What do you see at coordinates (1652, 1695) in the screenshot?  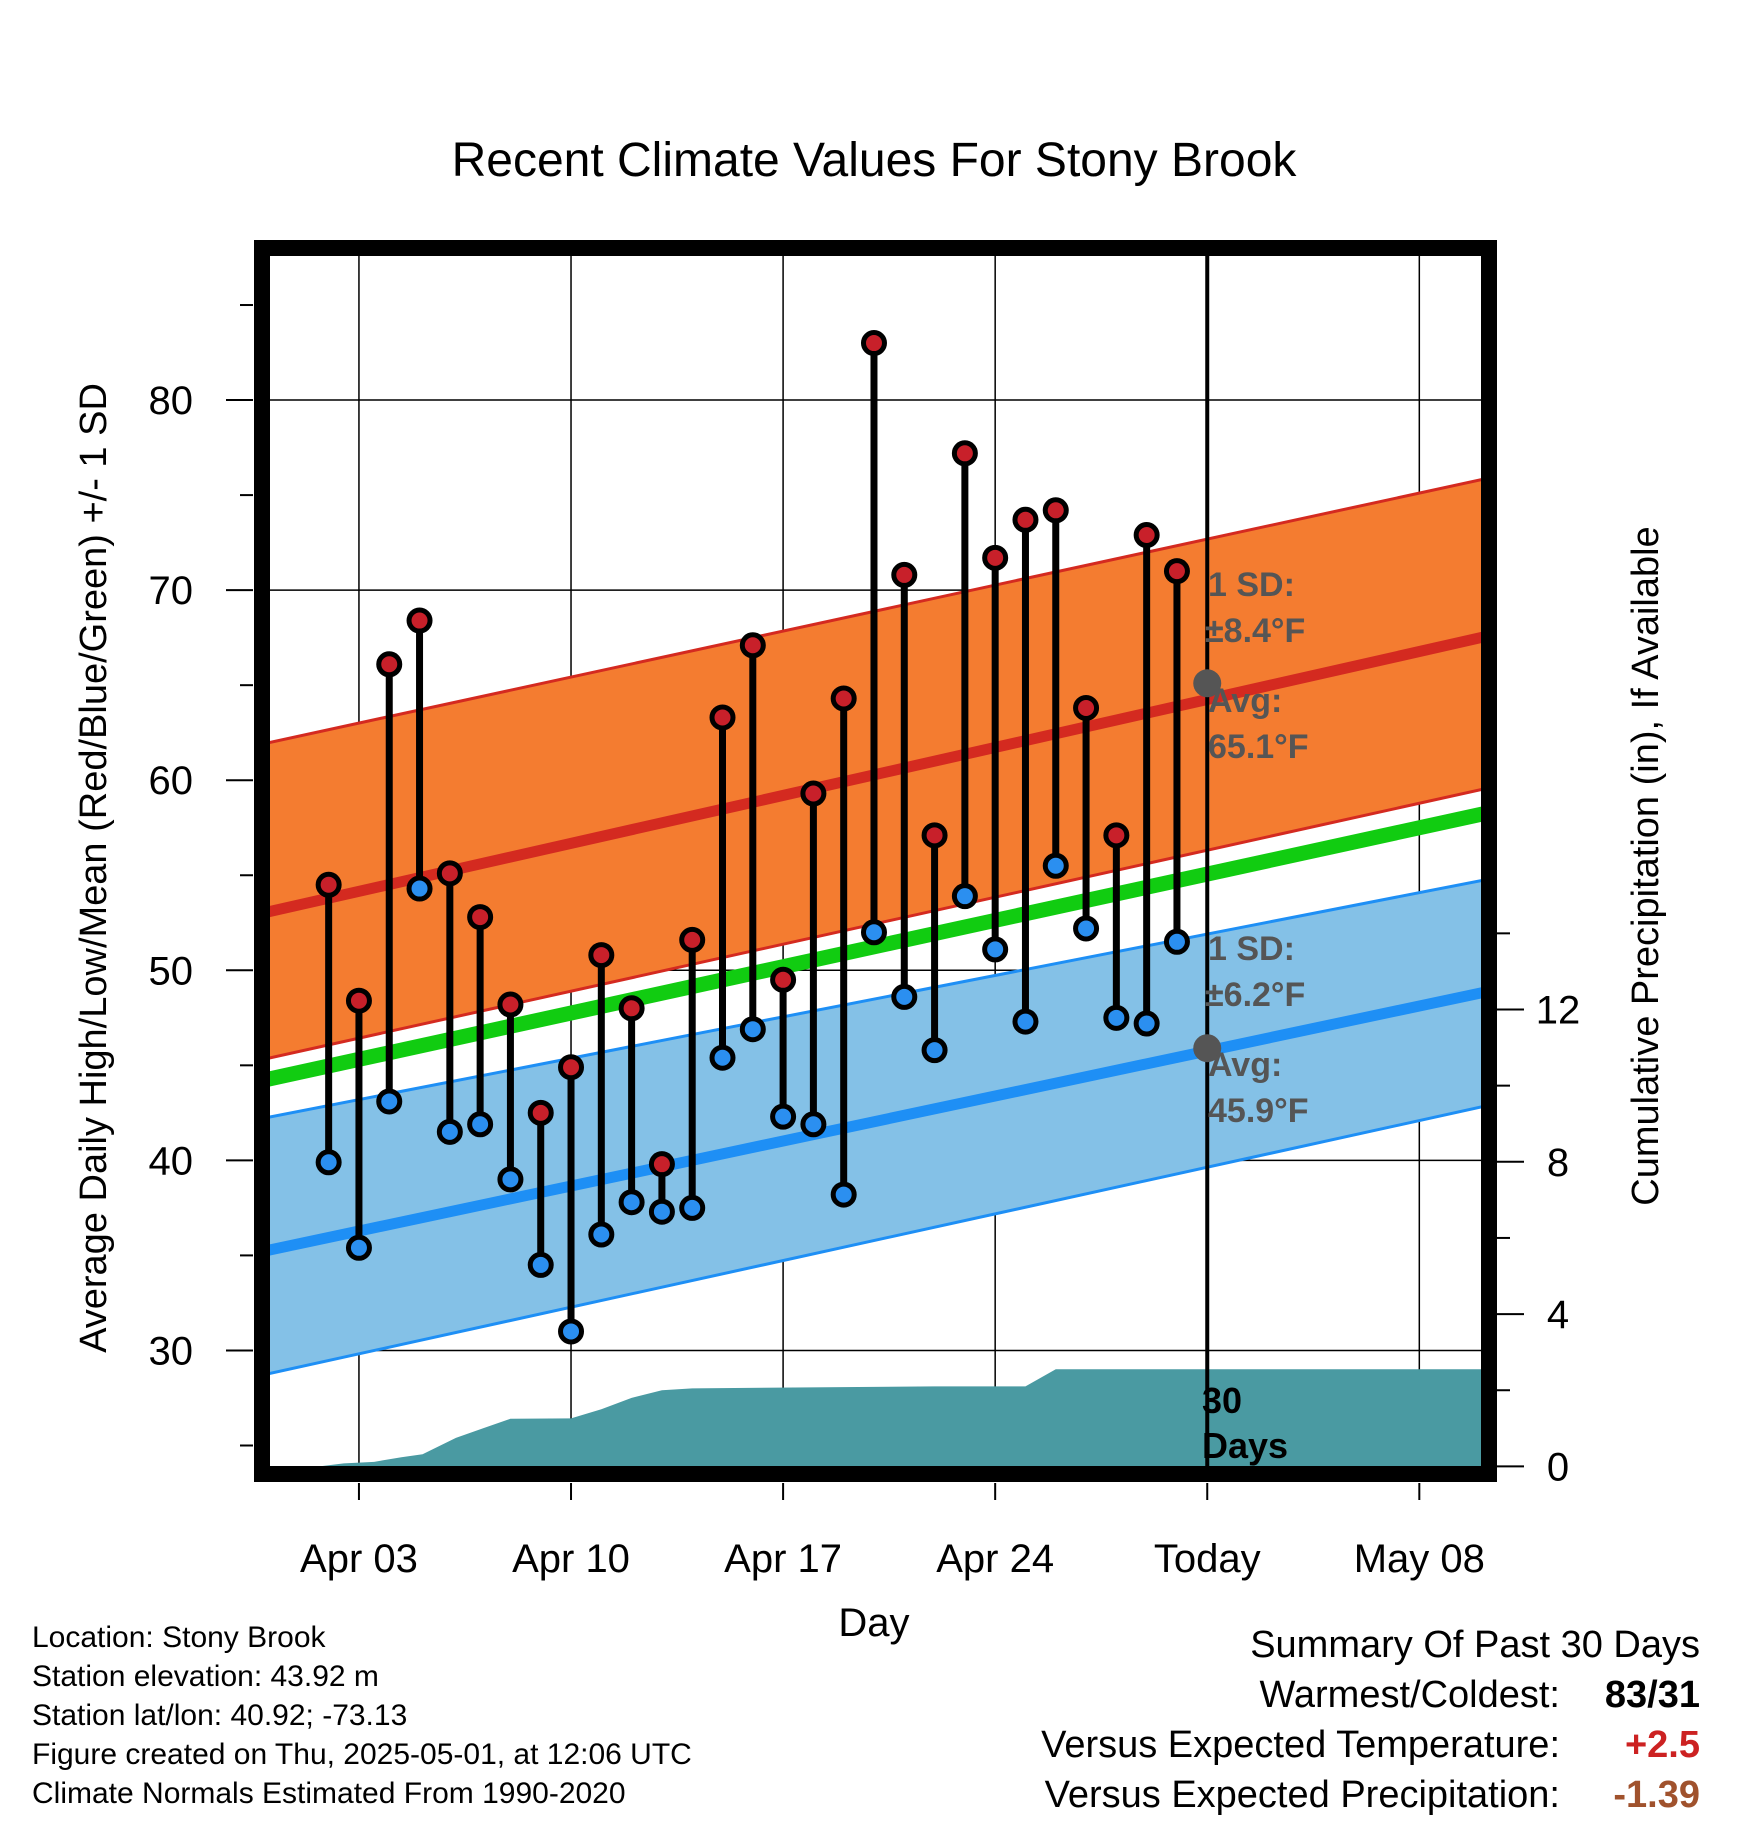 I see `warm-cold-value: 83/31` at bounding box center [1652, 1695].